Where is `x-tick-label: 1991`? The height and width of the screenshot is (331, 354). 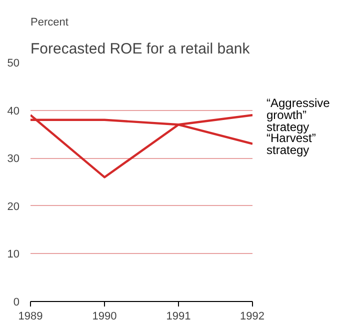
x-tick-label: 1991 is located at coordinates (178, 316).